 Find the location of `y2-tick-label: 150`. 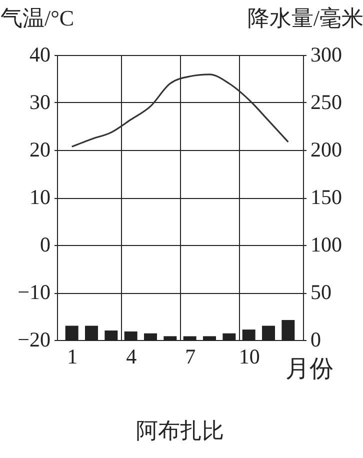

y2-tick-label: 150 is located at coordinates (326, 197).